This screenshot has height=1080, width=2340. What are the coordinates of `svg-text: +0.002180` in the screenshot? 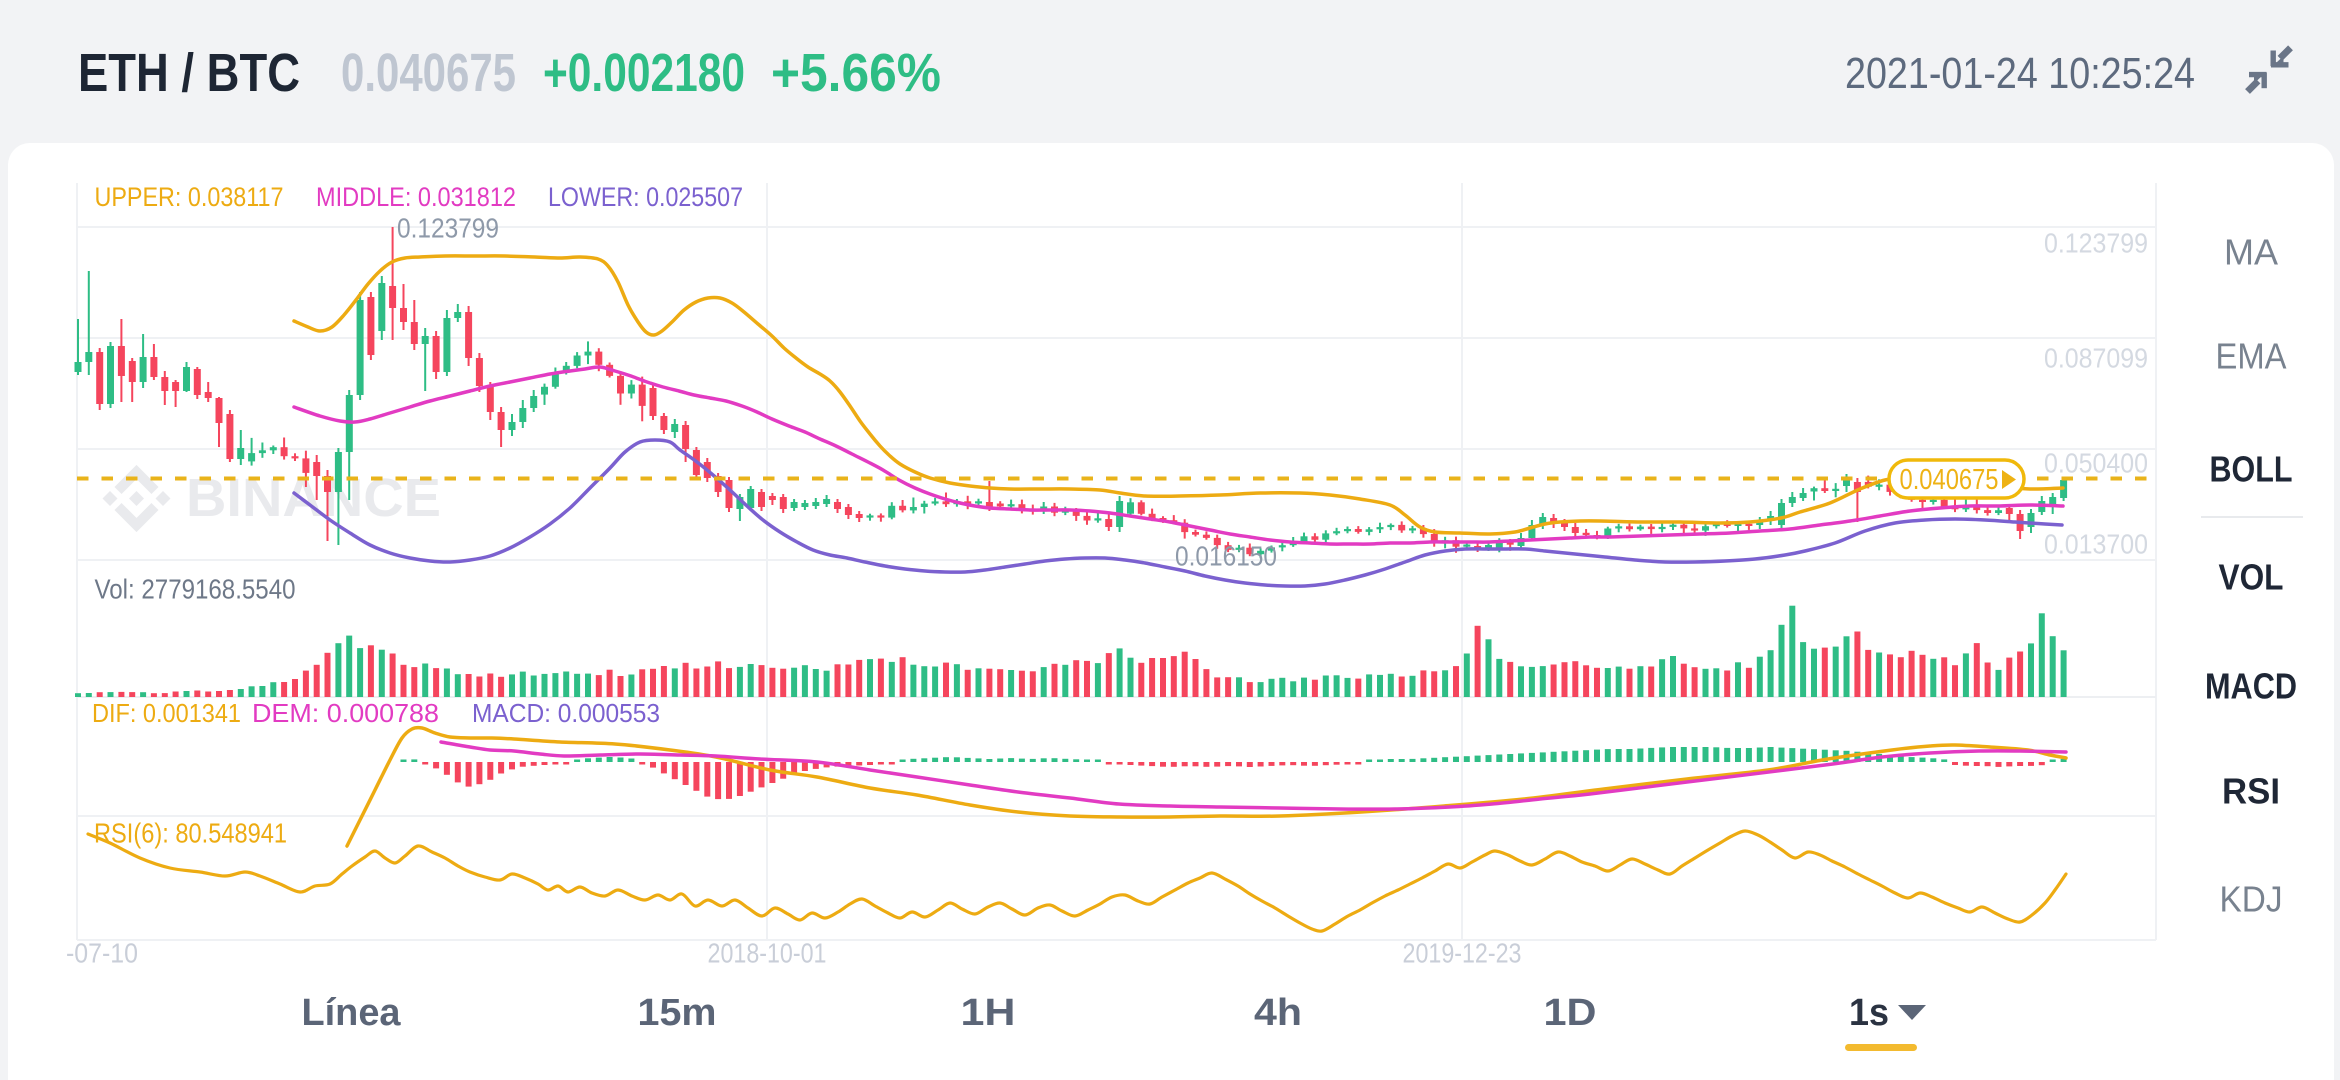 It's located at (644, 73).